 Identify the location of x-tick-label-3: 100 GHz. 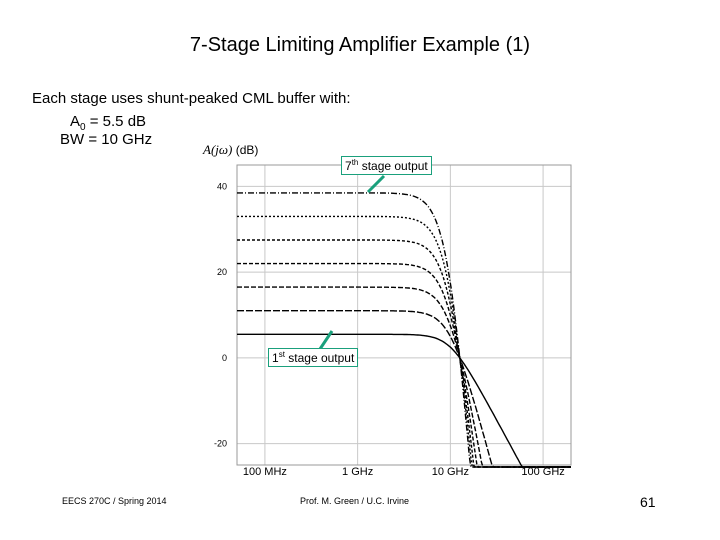
(542, 472).